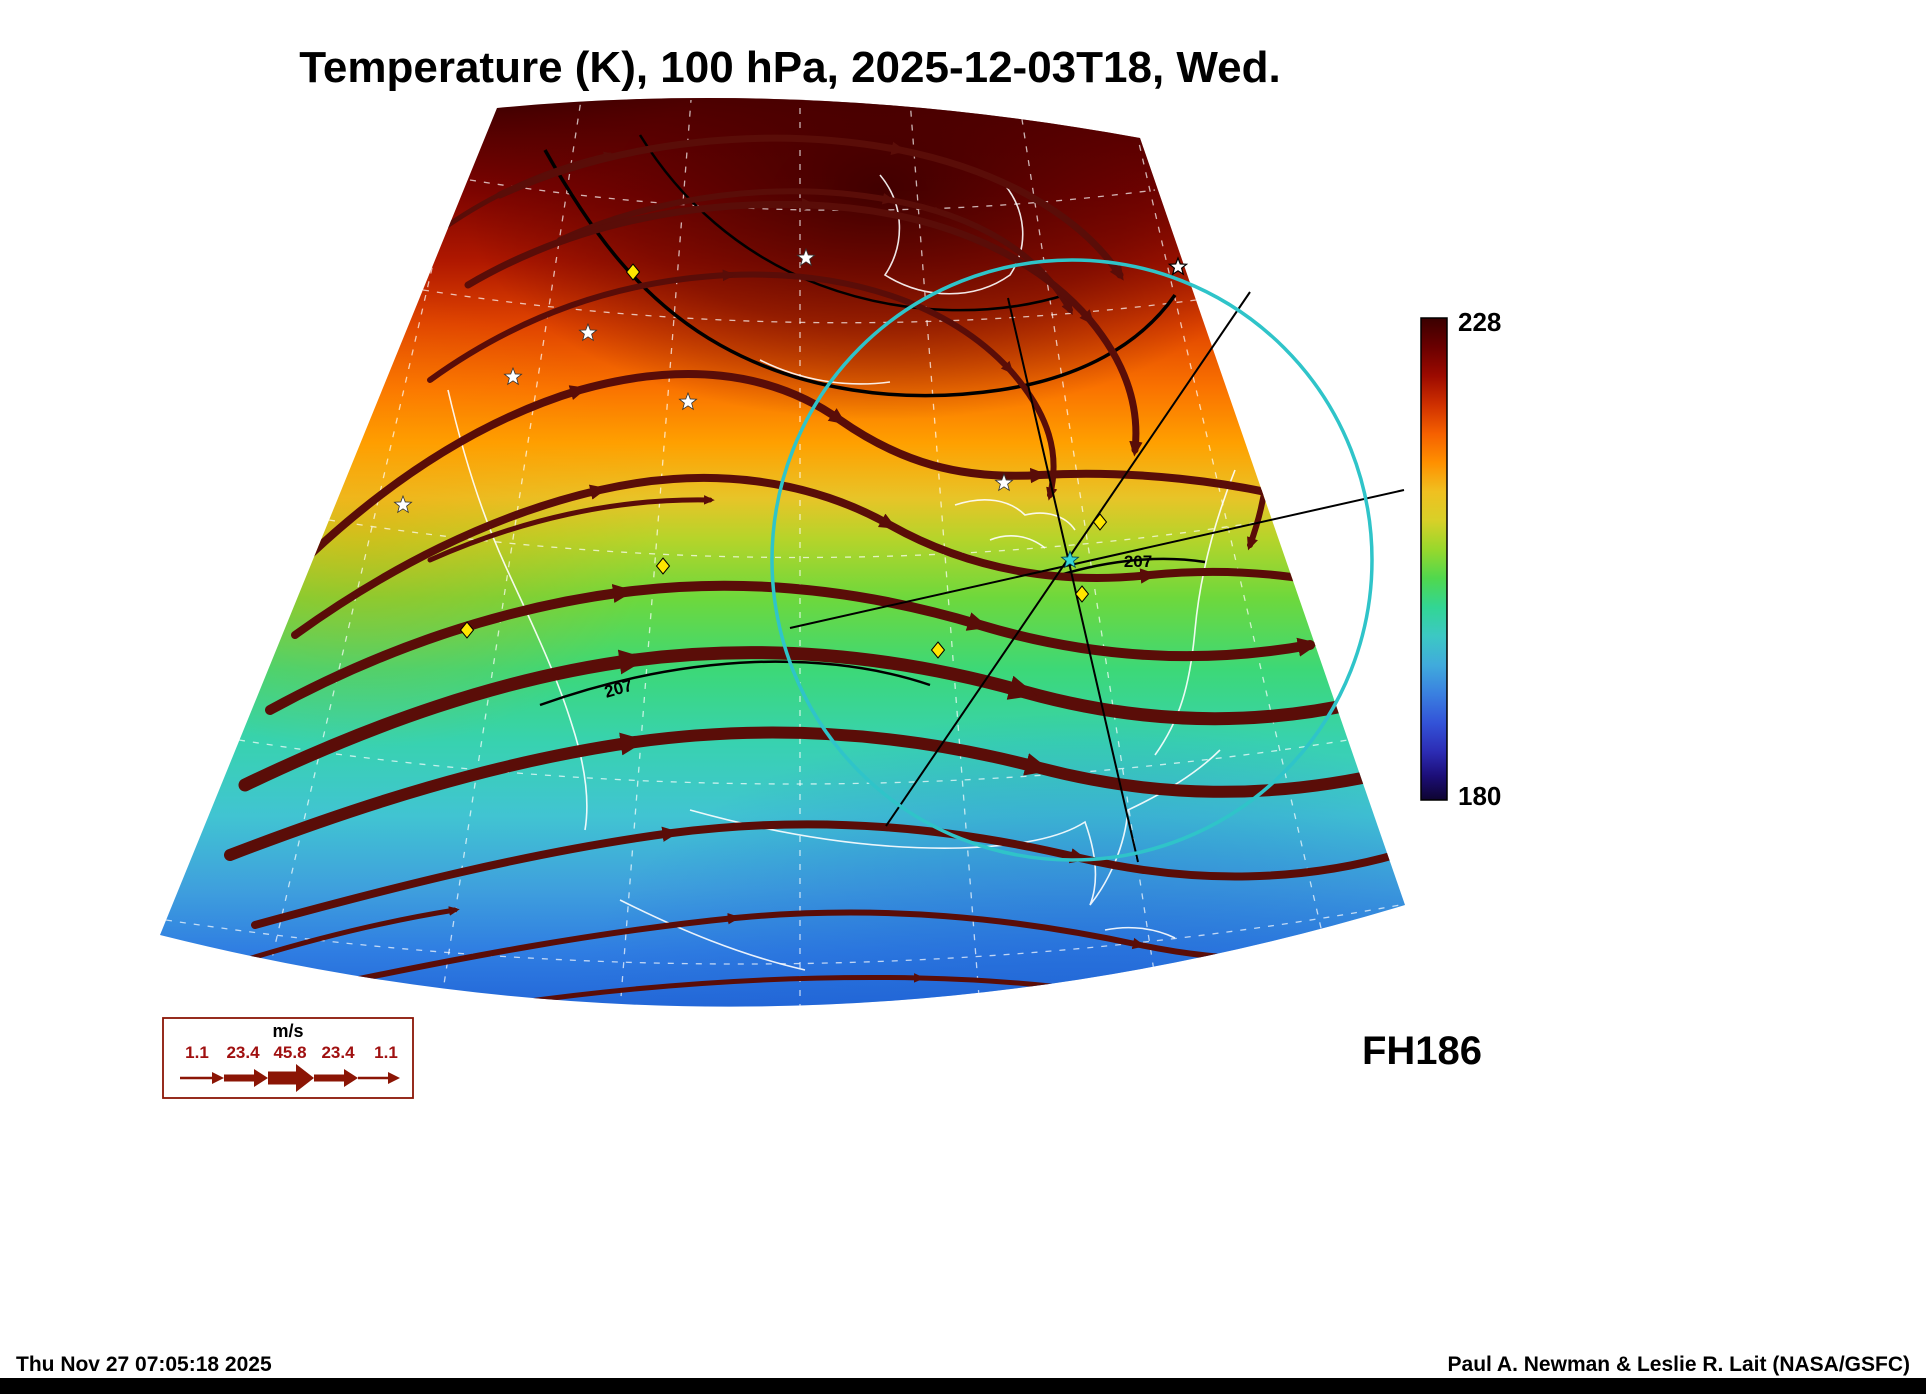 The height and width of the screenshot is (1394, 1926). I want to click on colorbar-gradient, so click(1434, 559).